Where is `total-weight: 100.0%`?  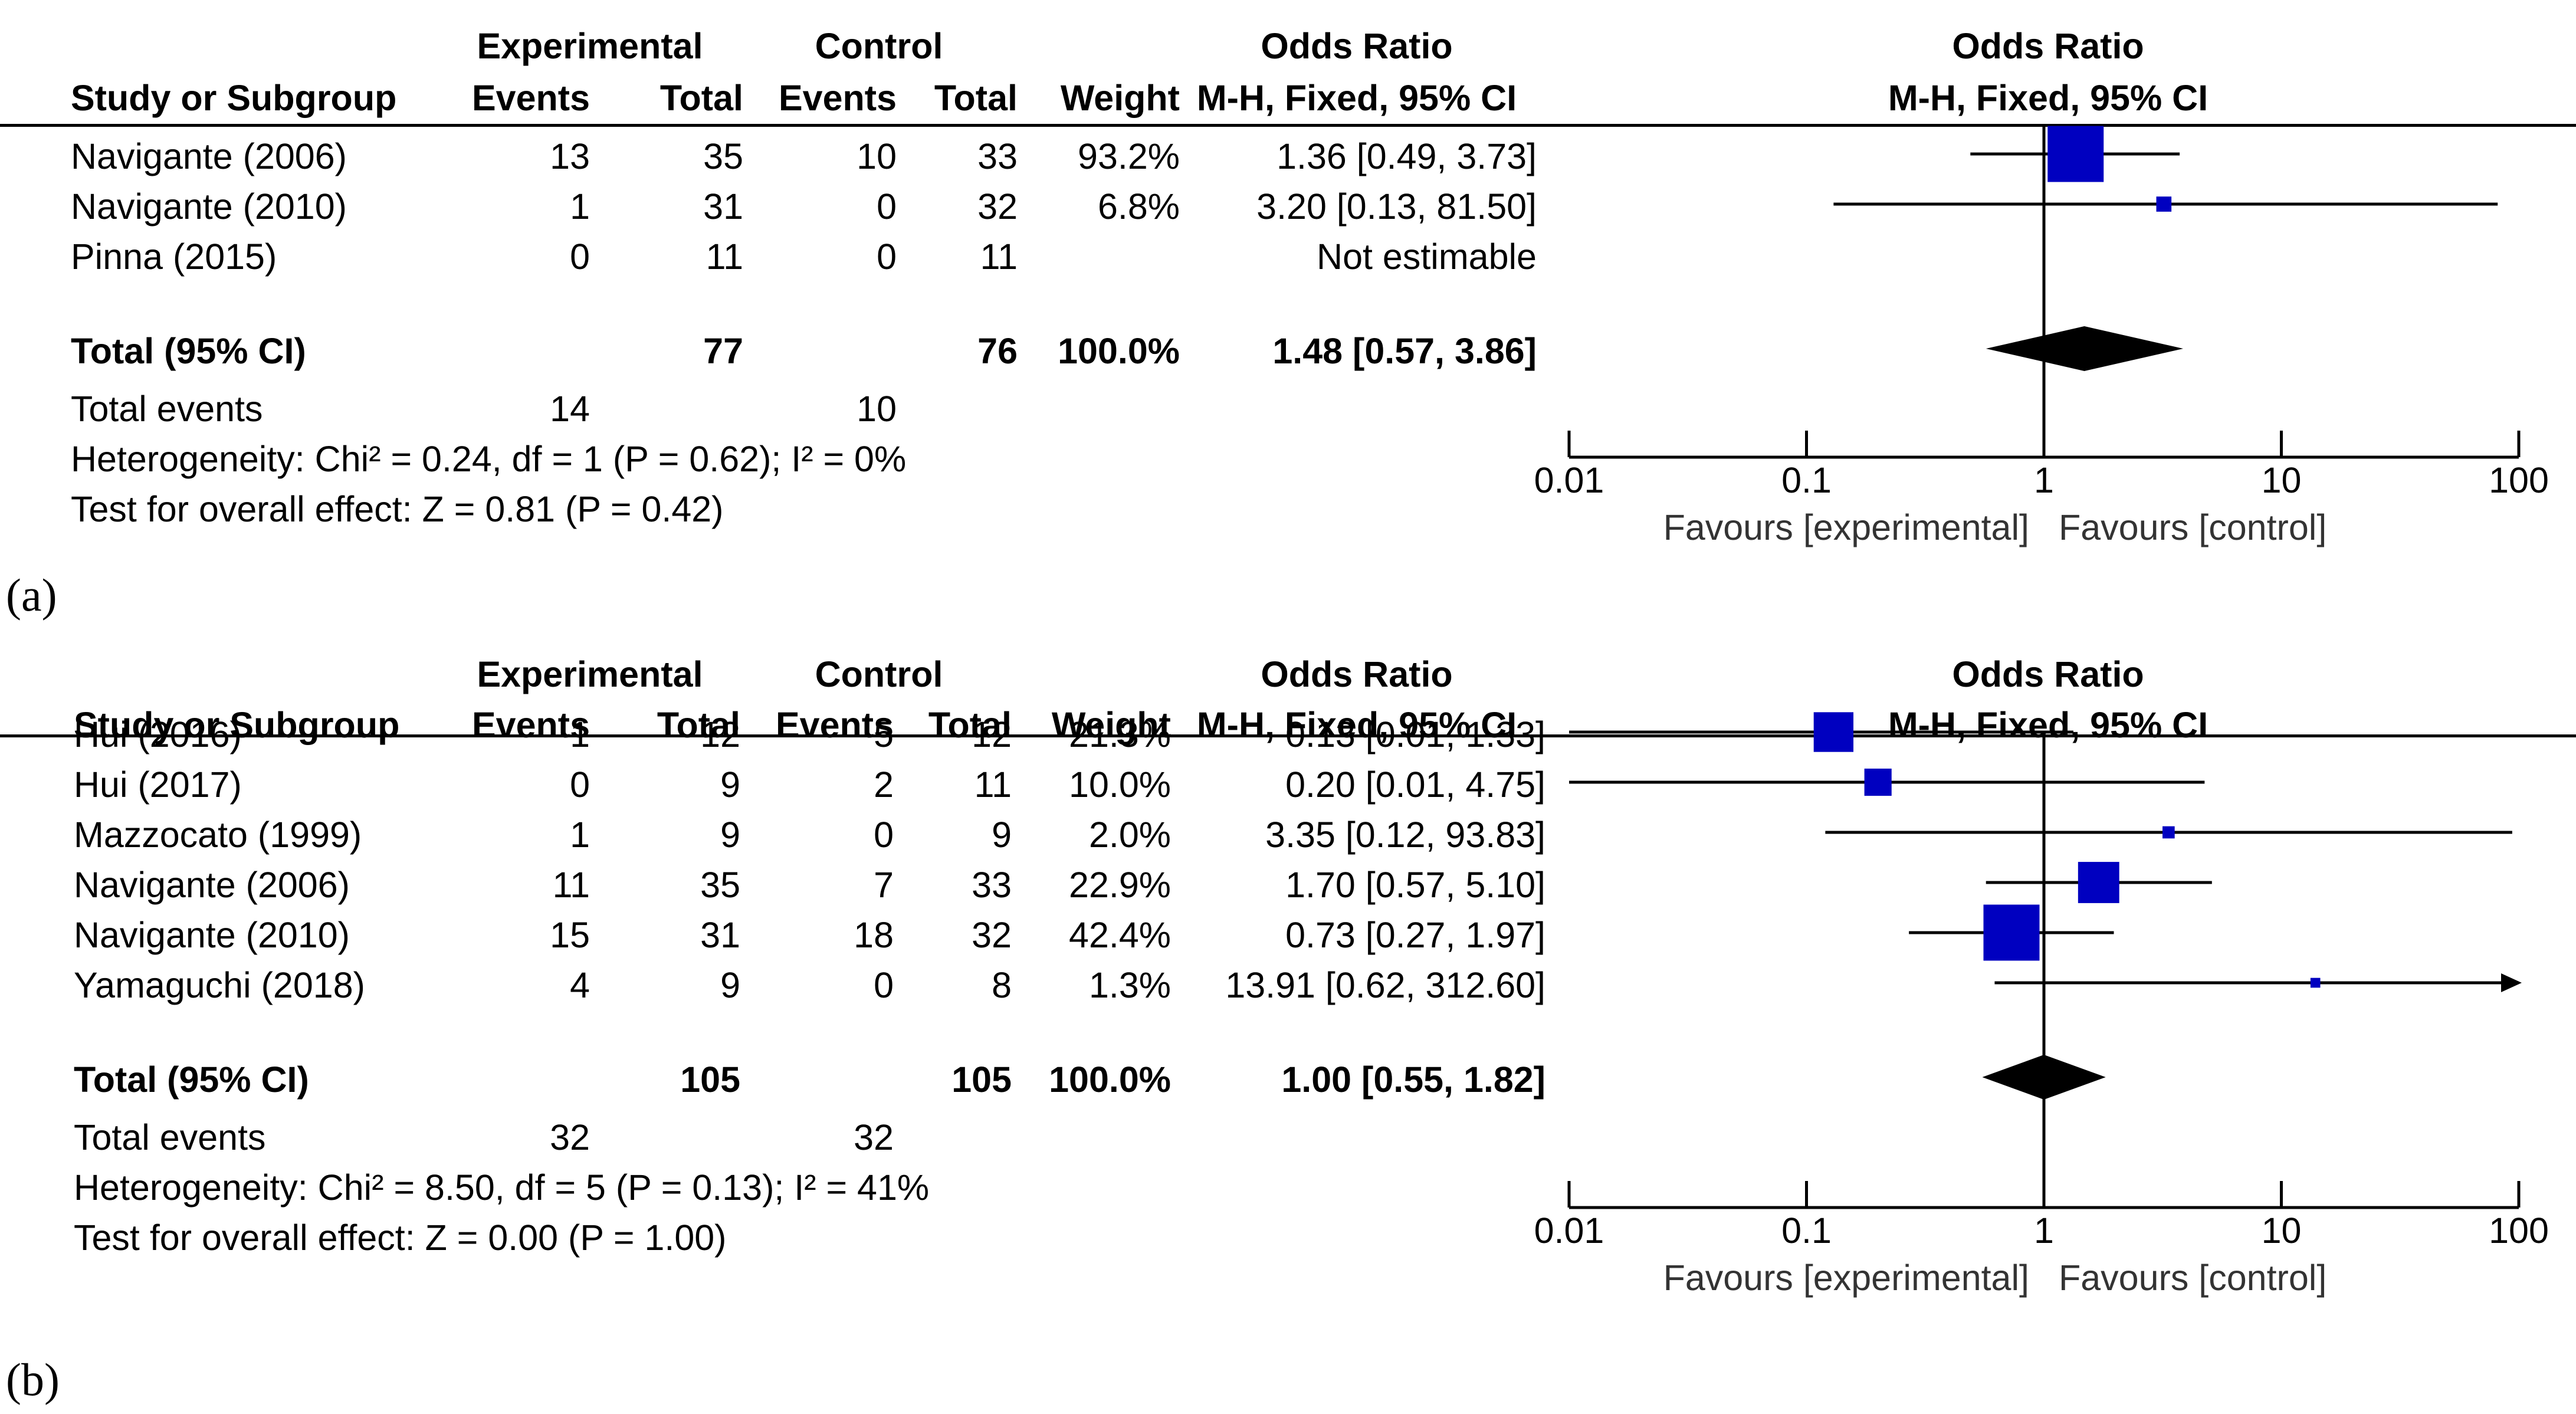 total-weight: 100.0% is located at coordinates (1110, 1079).